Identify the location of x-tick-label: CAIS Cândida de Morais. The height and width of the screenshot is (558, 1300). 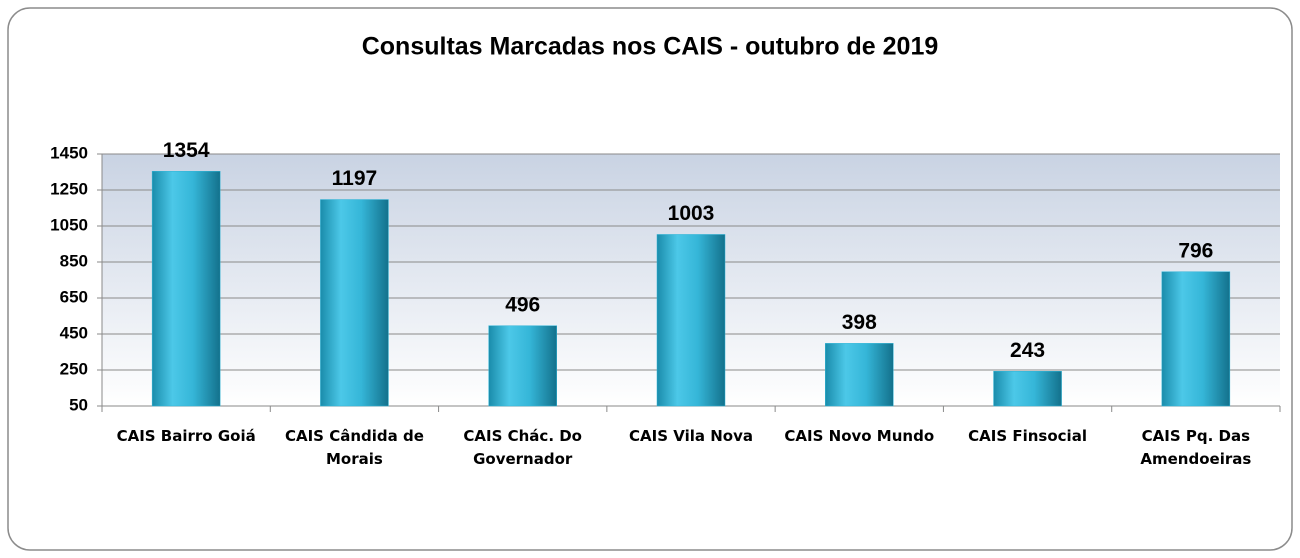
(354, 447).